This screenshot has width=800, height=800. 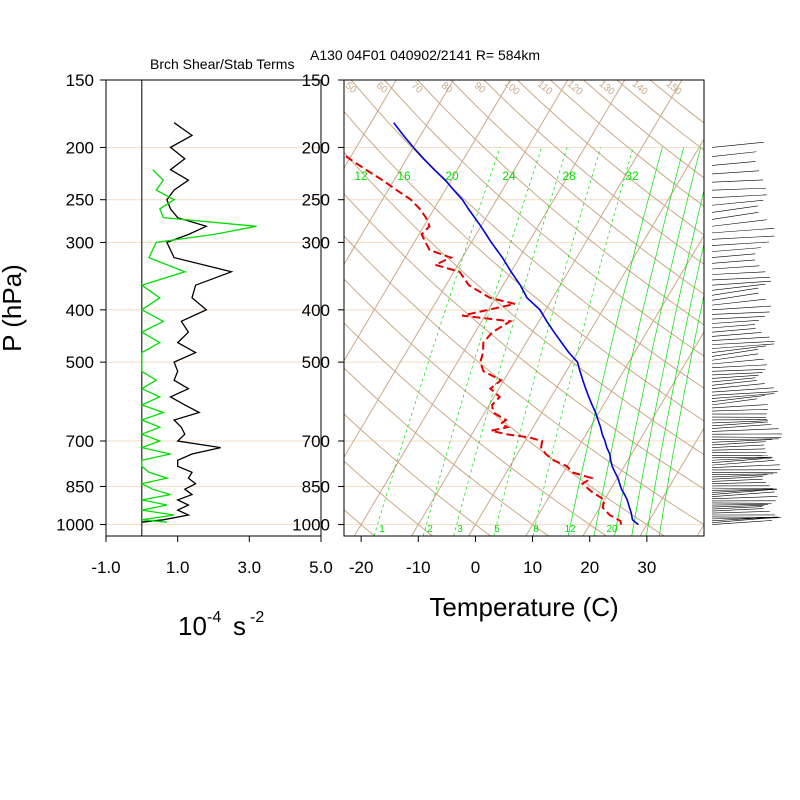 I want to click on y-tick-label: 700, so click(x=80, y=441).